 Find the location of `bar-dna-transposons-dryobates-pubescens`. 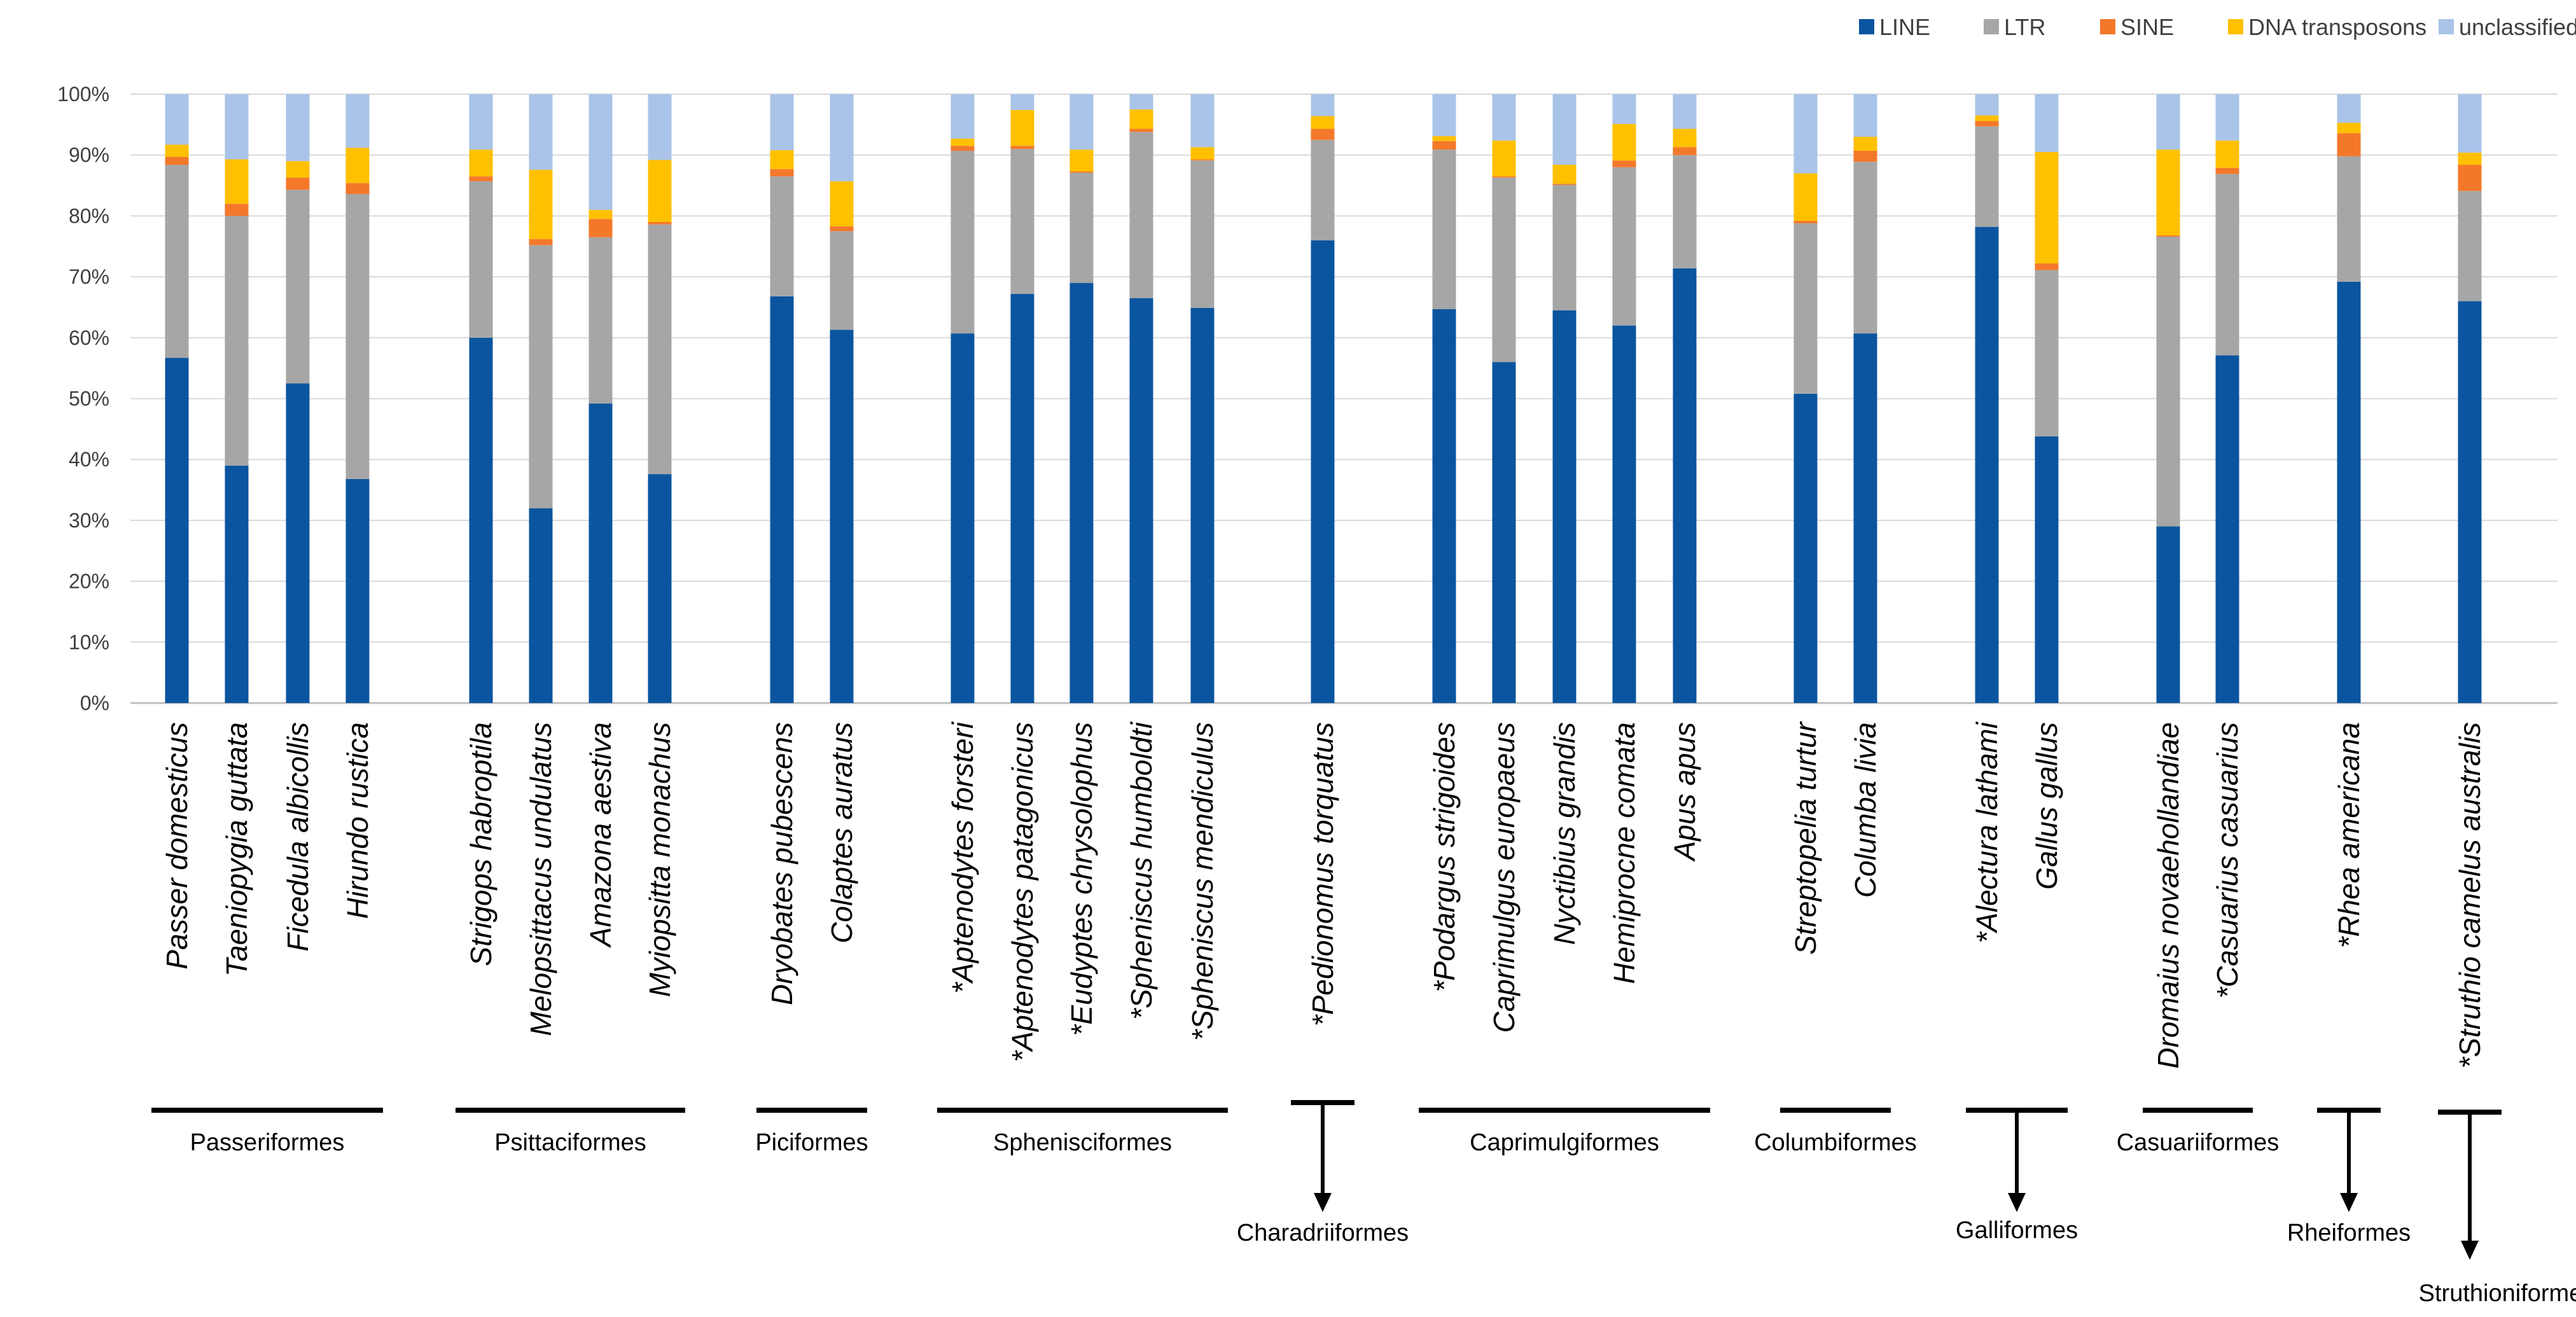

bar-dna-transposons-dryobates-pubescens is located at coordinates (782, 159).